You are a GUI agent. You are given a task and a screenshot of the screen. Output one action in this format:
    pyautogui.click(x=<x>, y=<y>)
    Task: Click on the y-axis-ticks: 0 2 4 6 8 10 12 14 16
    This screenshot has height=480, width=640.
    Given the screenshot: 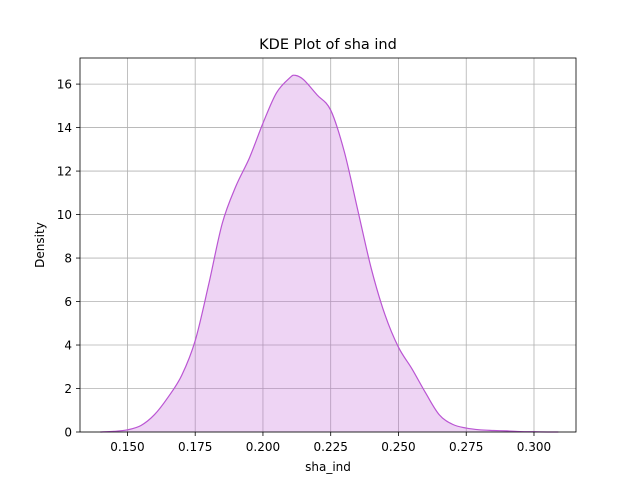 What is the action you would take?
    pyautogui.click(x=68, y=259)
    